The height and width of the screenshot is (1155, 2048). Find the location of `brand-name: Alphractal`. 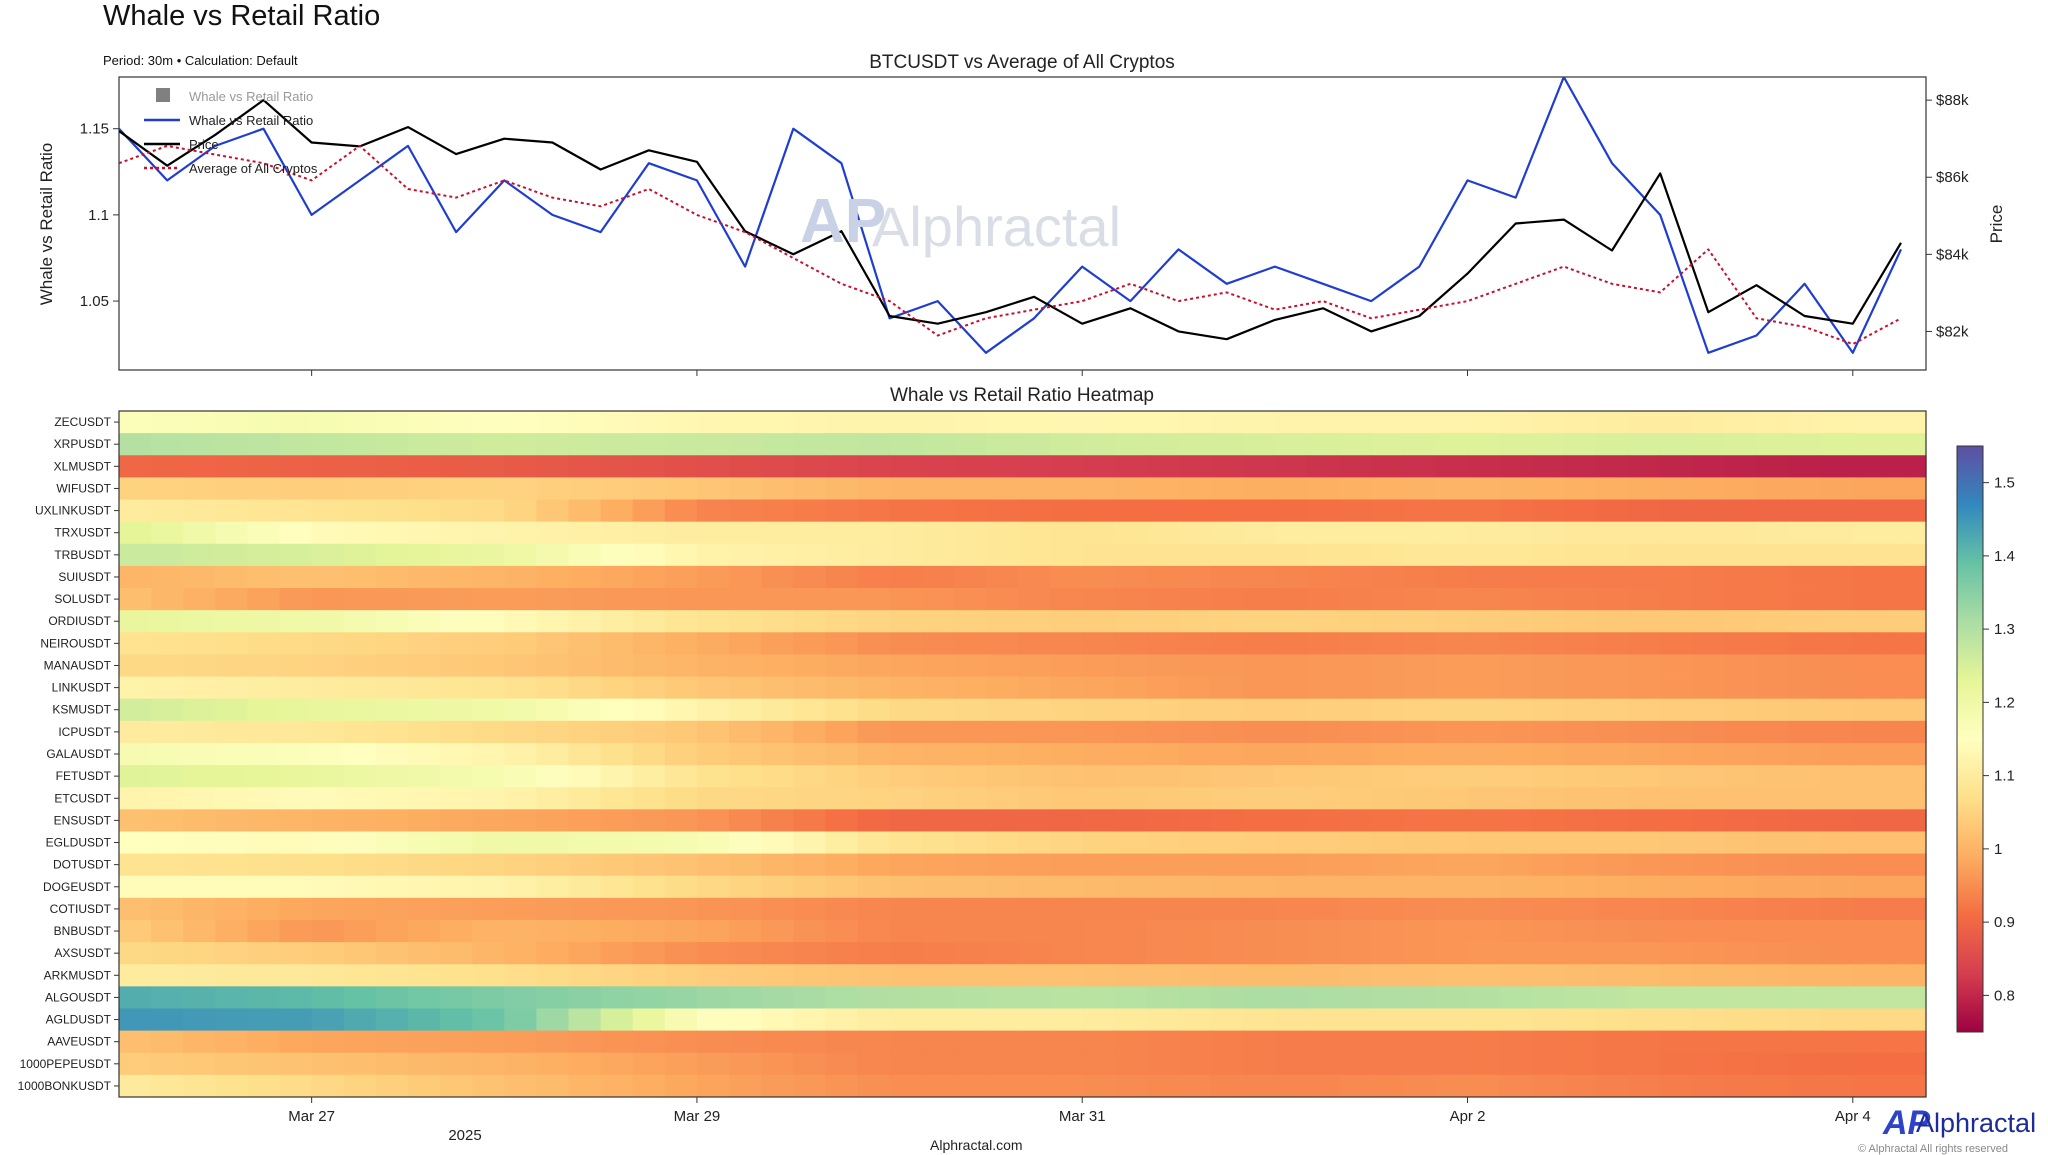

brand-name: Alphractal is located at coordinates (1976, 1123).